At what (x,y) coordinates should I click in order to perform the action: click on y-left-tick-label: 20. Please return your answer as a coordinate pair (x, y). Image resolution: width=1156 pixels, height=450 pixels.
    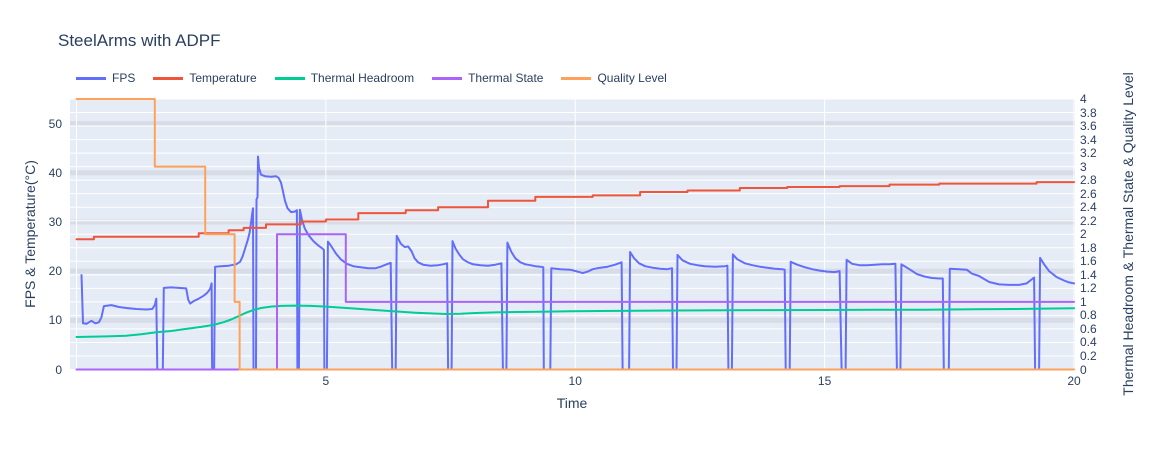
    Looking at the image, I should click on (55, 271).